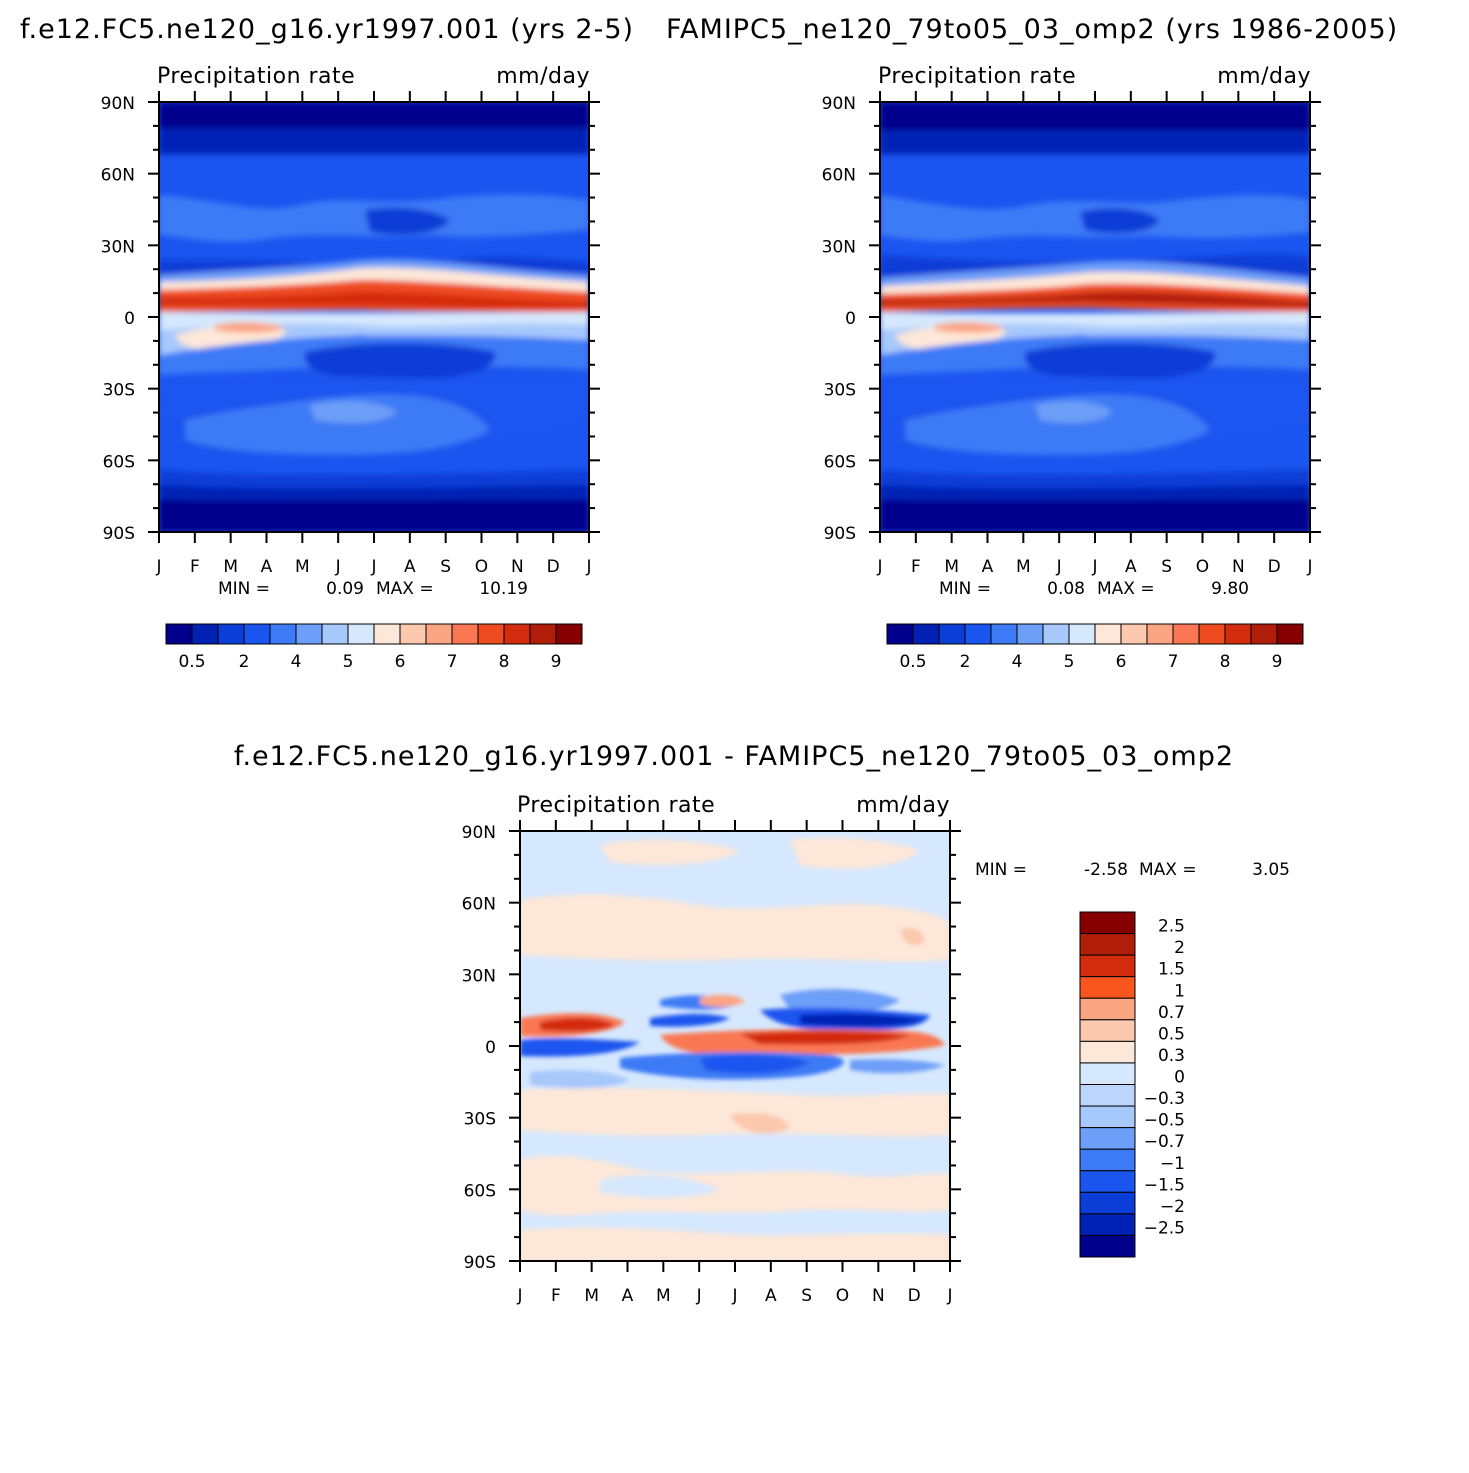 The height and width of the screenshot is (1473, 1469). What do you see at coordinates (1095, 317) in the screenshot?
I see `panel-2-heatmap` at bounding box center [1095, 317].